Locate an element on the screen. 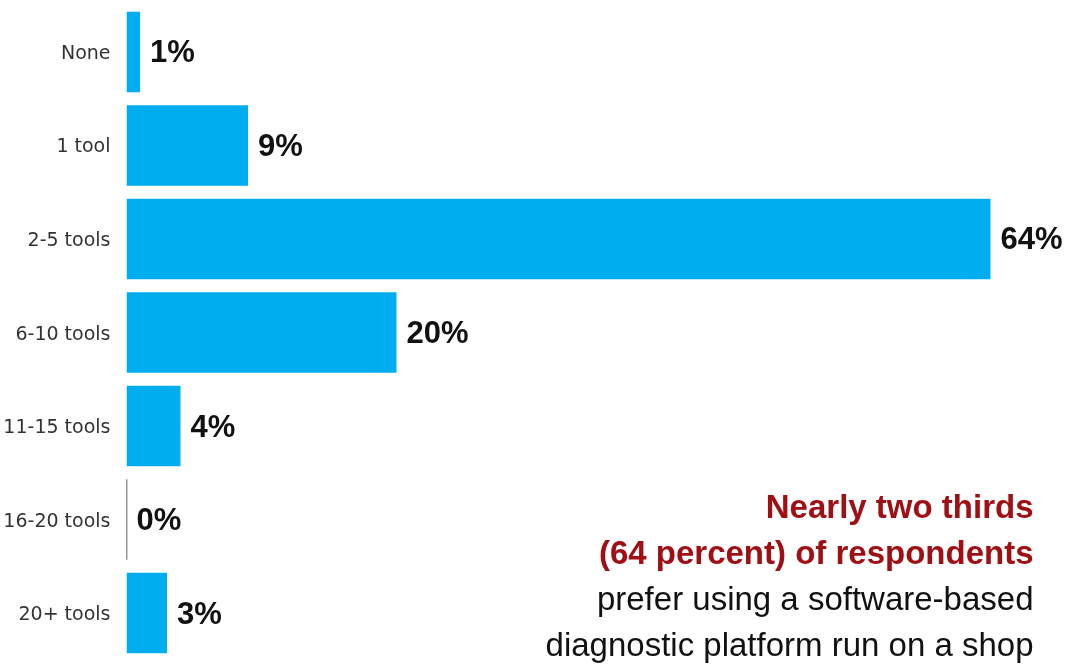 The image size is (1085, 664). annotation: Nearly two thirds is located at coordinates (899, 506).